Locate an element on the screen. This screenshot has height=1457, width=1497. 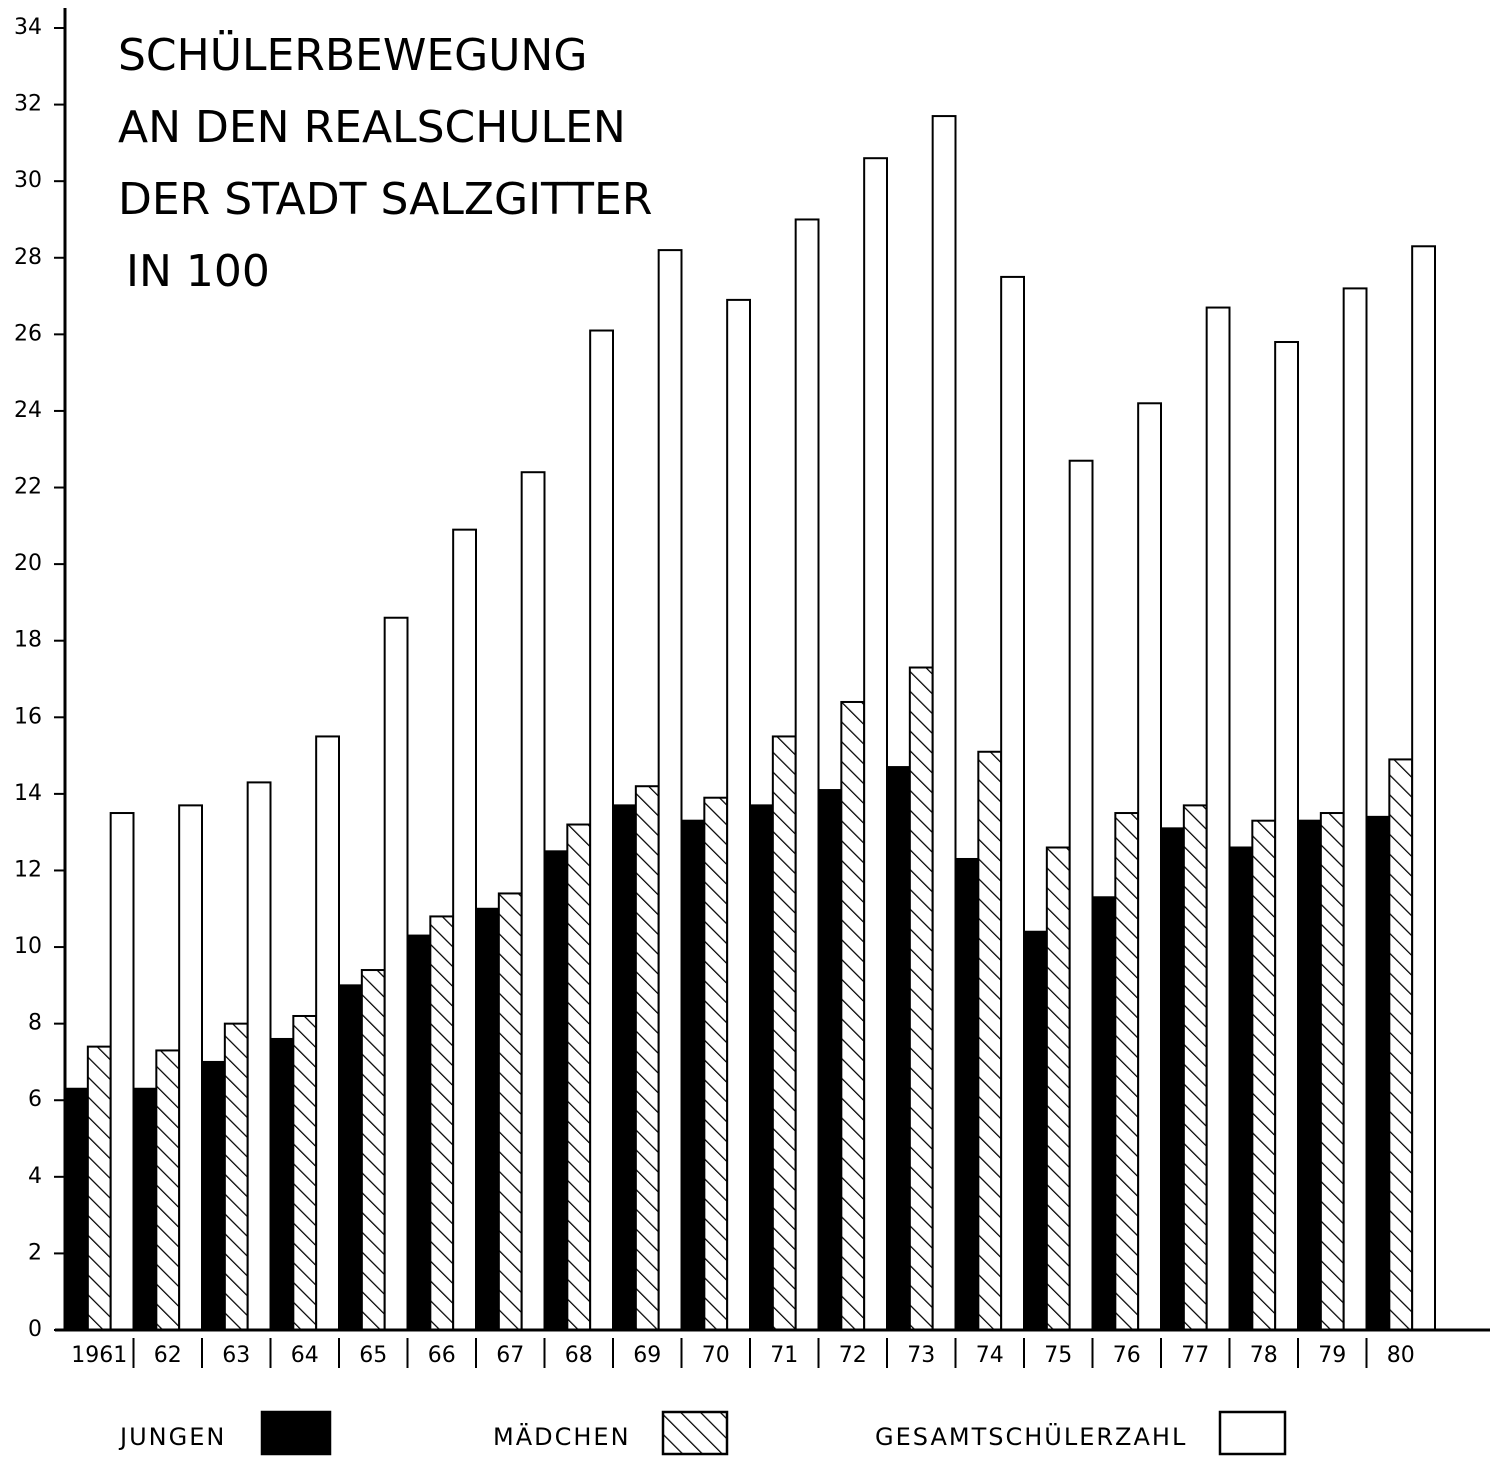
x-tick-label: 67 is located at coordinates (510, 1355).